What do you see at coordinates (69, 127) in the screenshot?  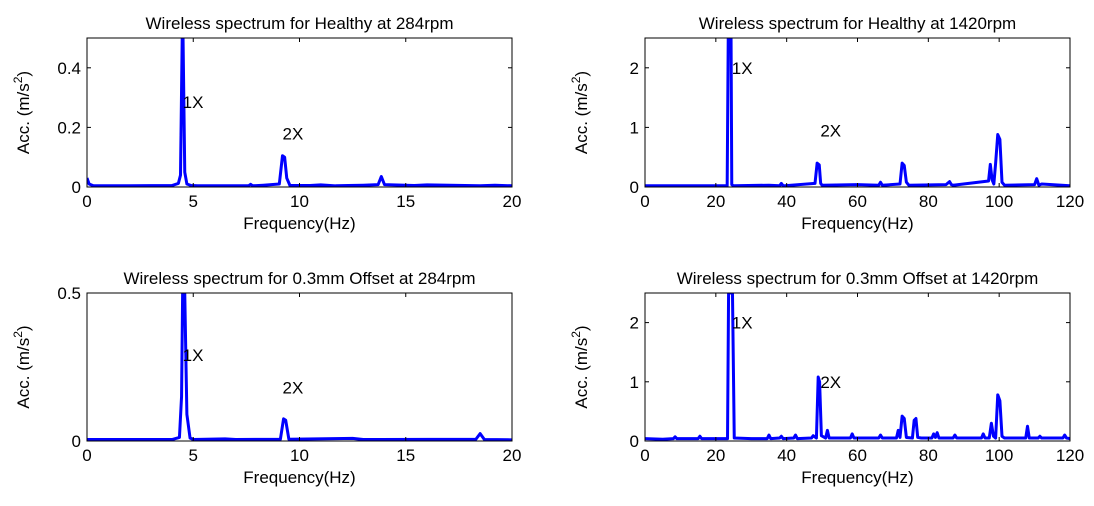 I see `y-tick-label: 0.2` at bounding box center [69, 127].